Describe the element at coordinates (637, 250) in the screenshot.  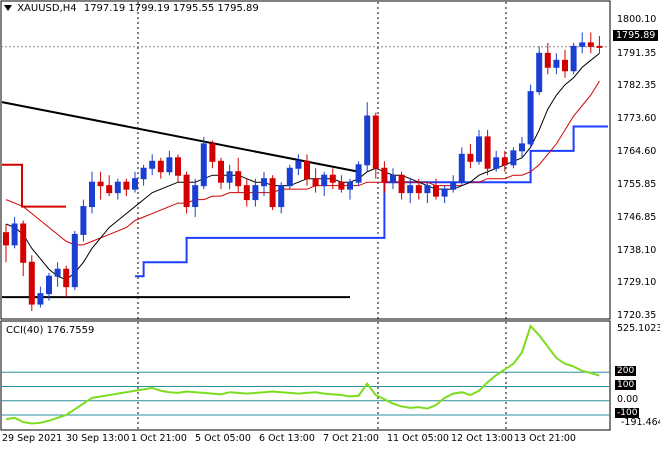
I see `price-tick: 1738.10` at that location.